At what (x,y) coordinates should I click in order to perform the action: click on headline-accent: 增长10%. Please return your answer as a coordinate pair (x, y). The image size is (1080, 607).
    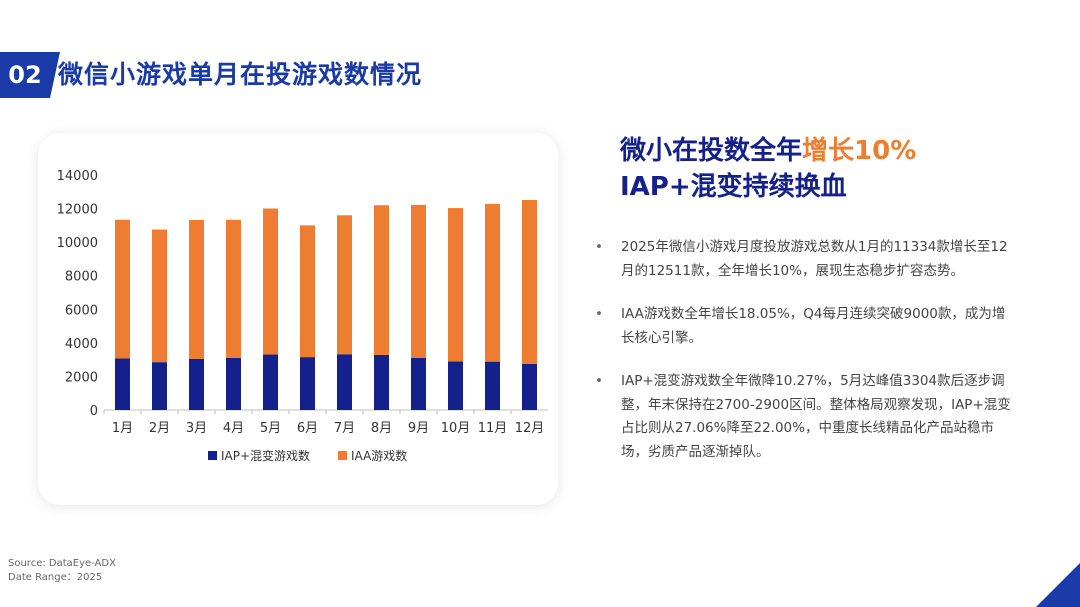
    Looking at the image, I should click on (859, 151).